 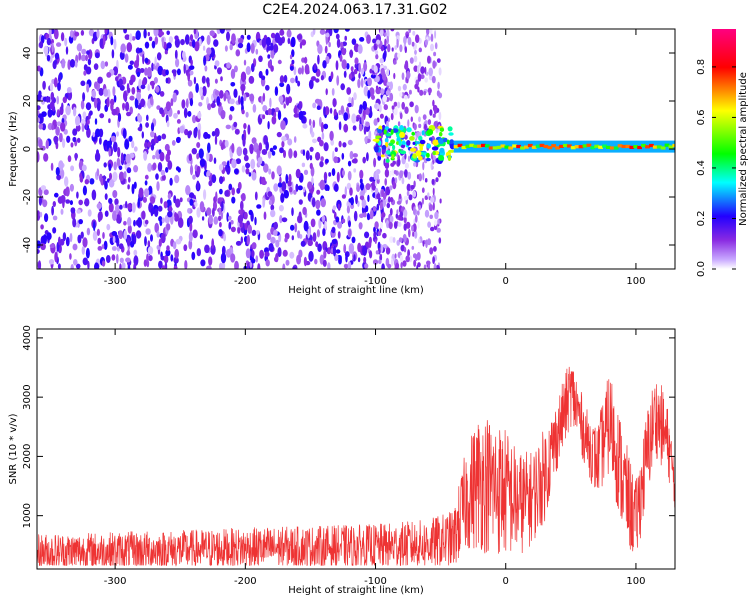 What do you see at coordinates (506, 281) in the screenshot?
I see `x-tick-label: 0` at bounding box center [506, 281].